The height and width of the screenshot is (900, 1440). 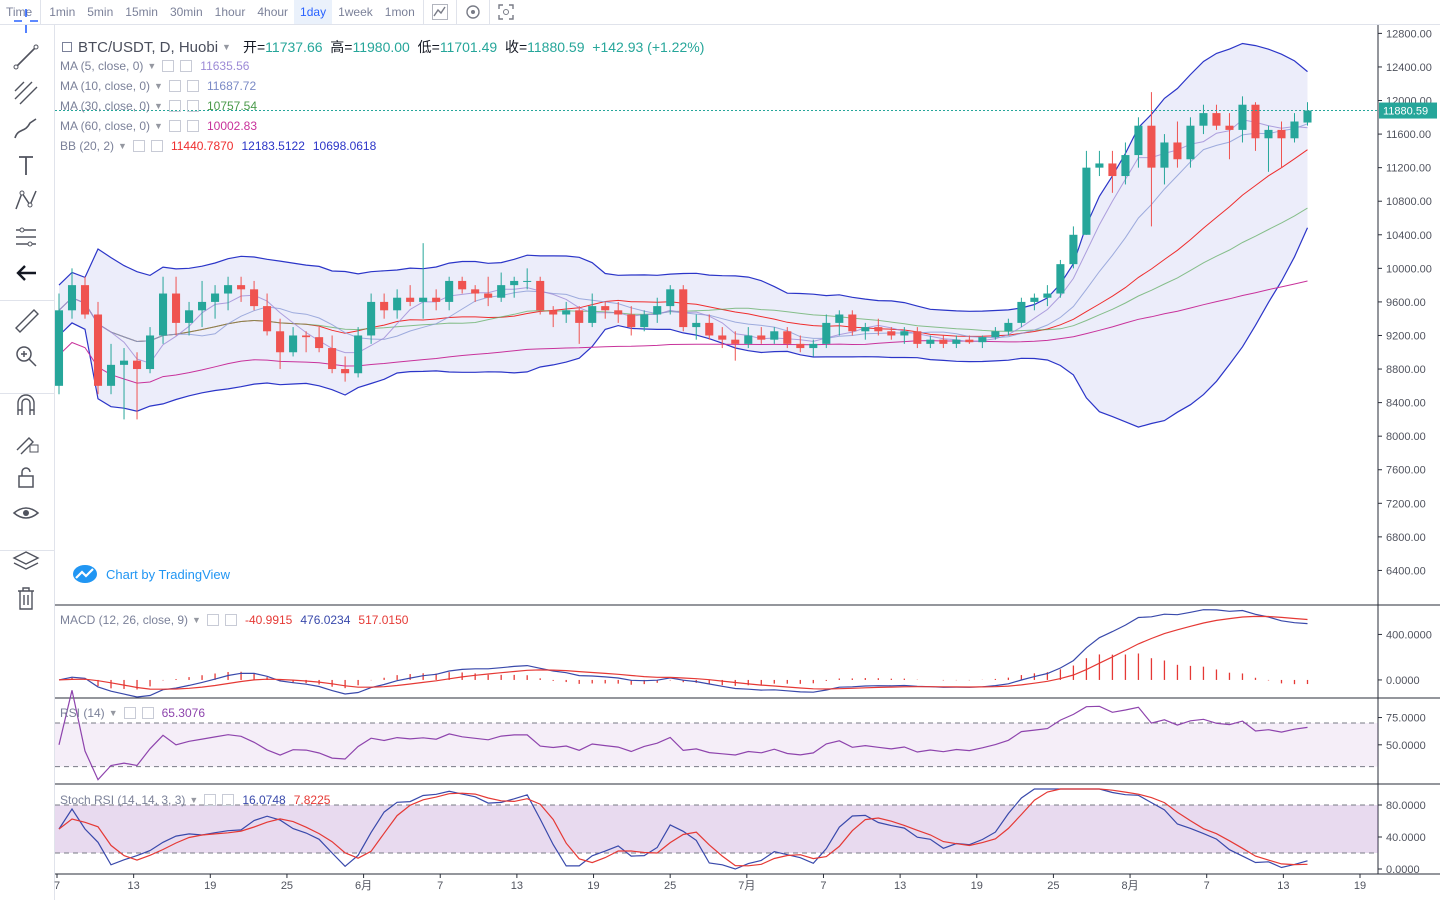 What do you see at coordinates (159, 126) in the screenshot?
I see `ma60-legend: MA (60, close, 0) ▼ 10002.83` at bounding box center [159, 126].